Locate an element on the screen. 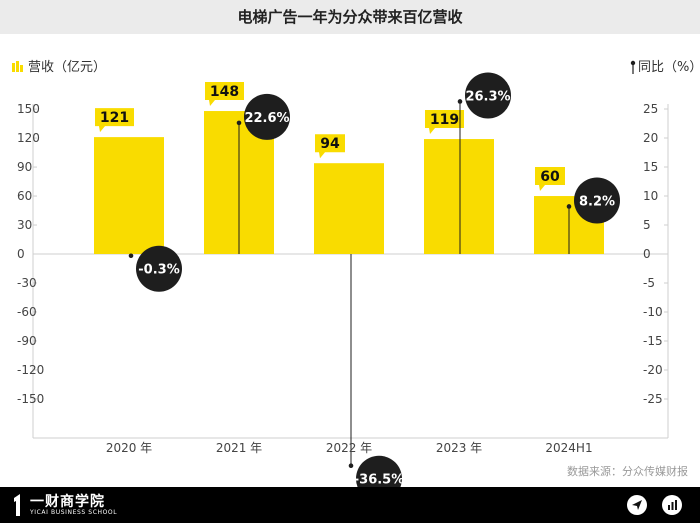 This screenshot has width=700, height=523. x-tick-label: 2024H1 is located at coordinates (568, 448).